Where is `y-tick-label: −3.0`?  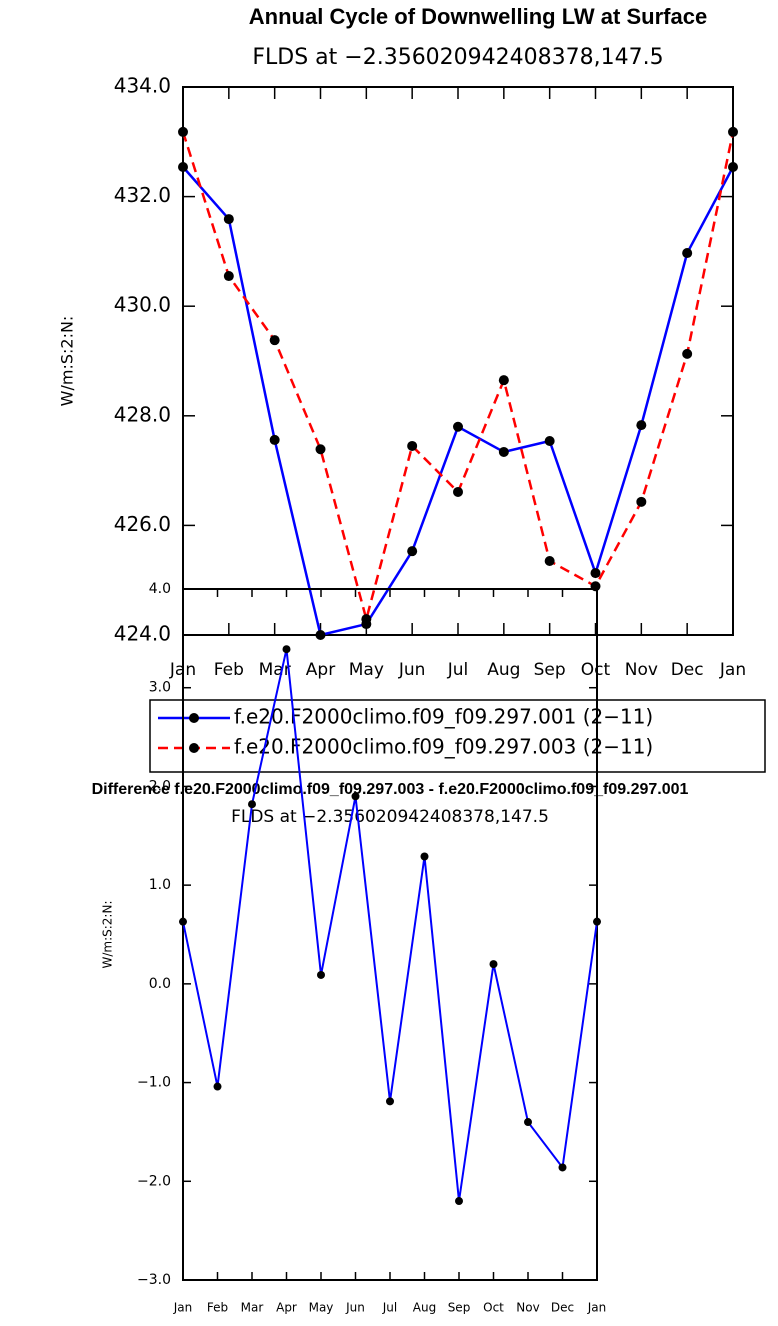 y-tick-label: −3.0 is located at coordinates (154, 1280).